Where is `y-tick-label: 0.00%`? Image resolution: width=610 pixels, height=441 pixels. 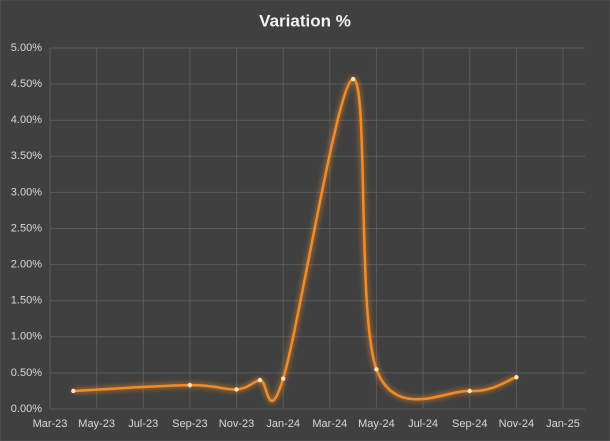
y-tick-label: 0.00% is located at coordinates (26, 409).